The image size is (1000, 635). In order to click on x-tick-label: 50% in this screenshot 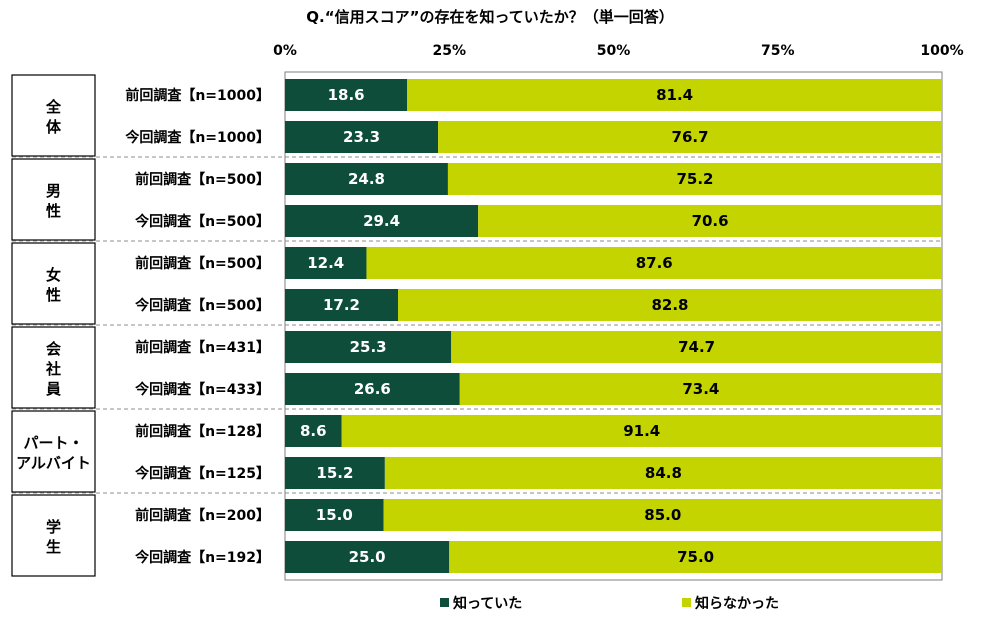, I will do `click(614, 51)`.